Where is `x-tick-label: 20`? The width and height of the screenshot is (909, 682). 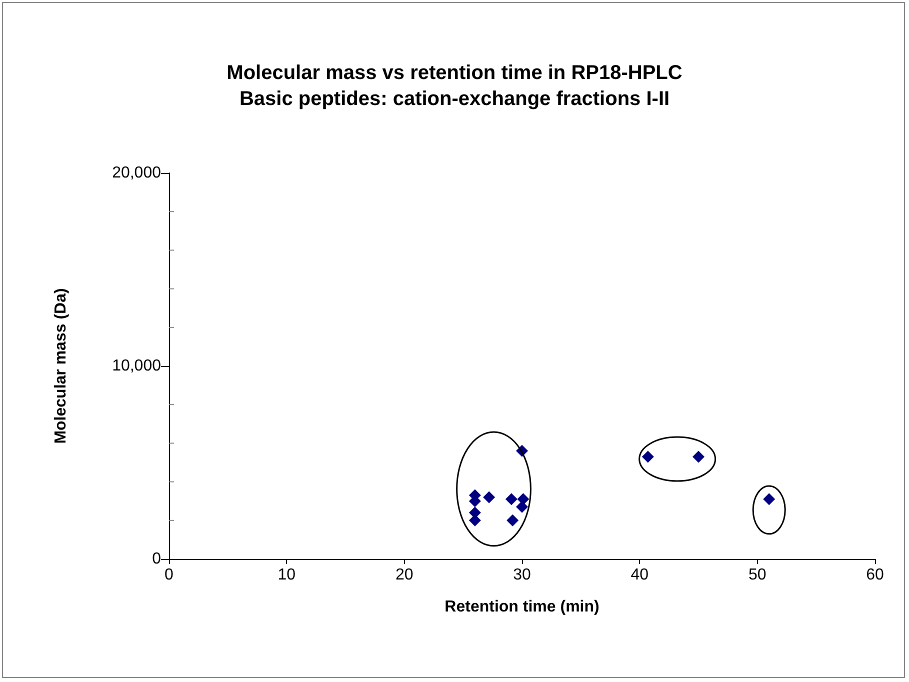 x-tick-label: 20 is located at coordinates (404, 575).